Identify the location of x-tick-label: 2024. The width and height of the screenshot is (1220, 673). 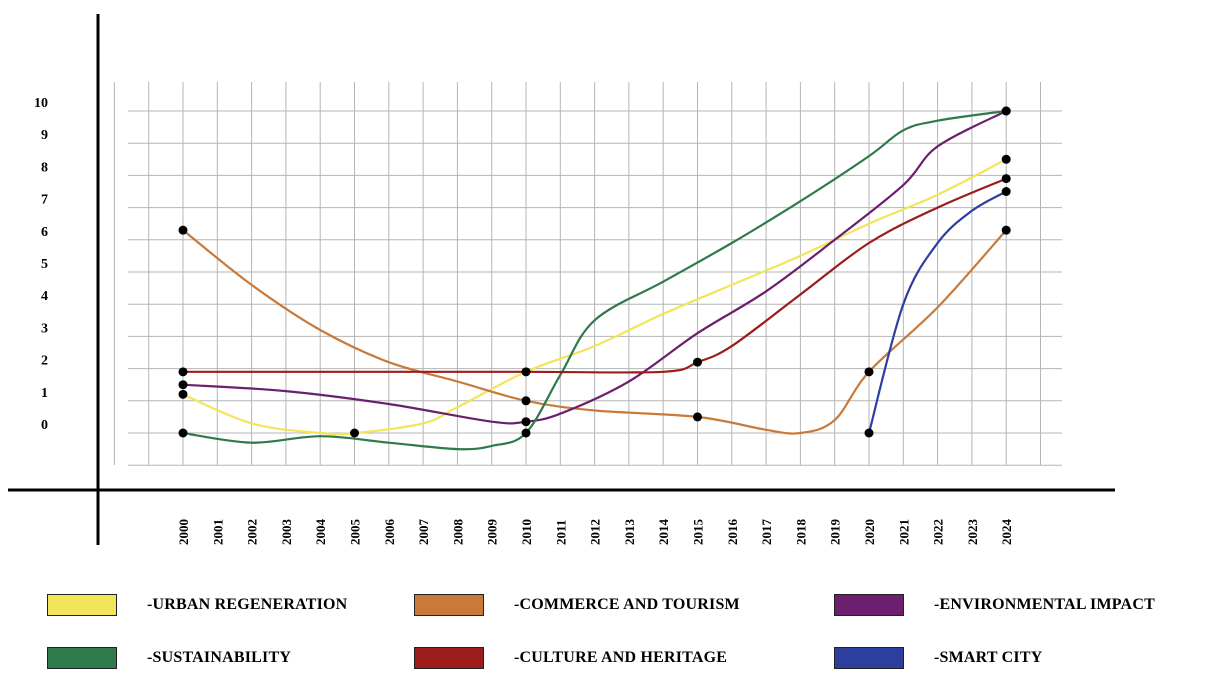
(1006, 532).